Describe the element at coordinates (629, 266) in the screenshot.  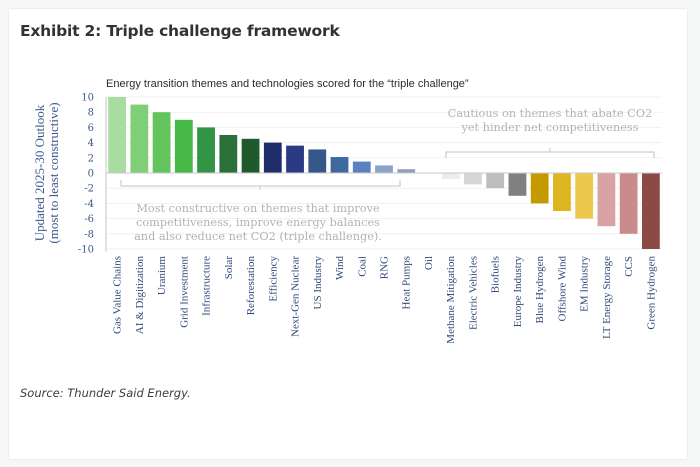
I see `x-tick-label: CCS` at that location.